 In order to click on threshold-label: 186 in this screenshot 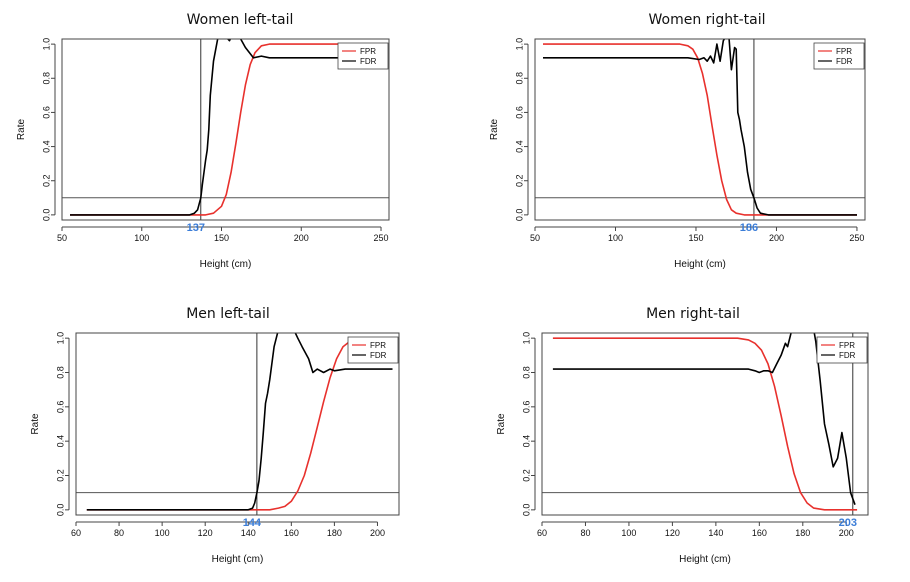, I will do `click(749, 228)`.